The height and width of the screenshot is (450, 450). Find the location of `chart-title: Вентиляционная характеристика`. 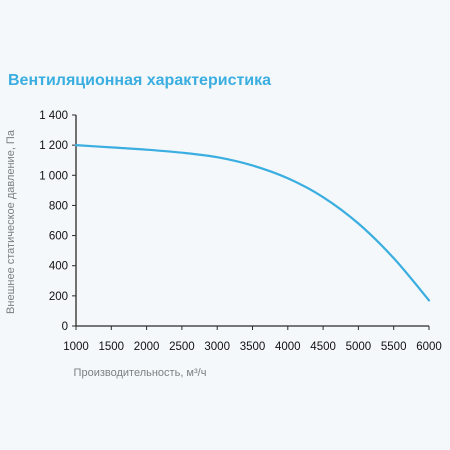

chart-title: Вентиляционная характеристика is located at coordinates (140, 80).